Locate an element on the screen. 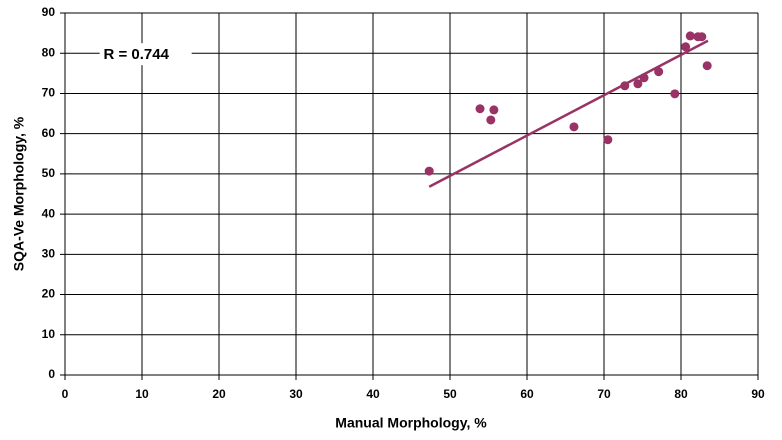 The height and width of the screenshot is (440, 782). y-tick-label: 70 is located at coordinates (49, 93).